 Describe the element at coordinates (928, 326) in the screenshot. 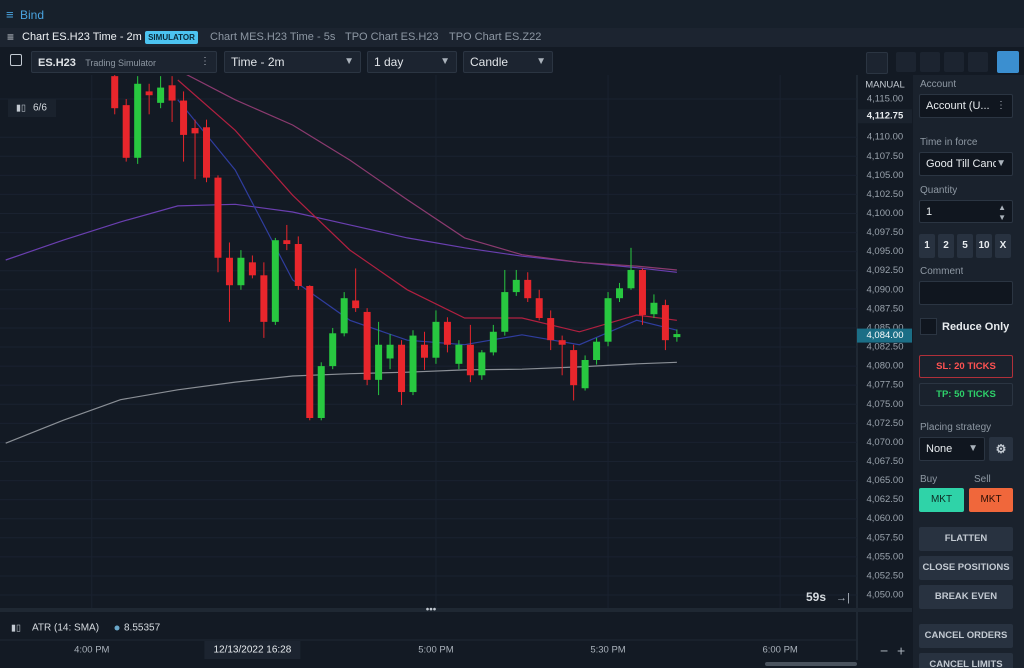

I see `checkbox` at that location.